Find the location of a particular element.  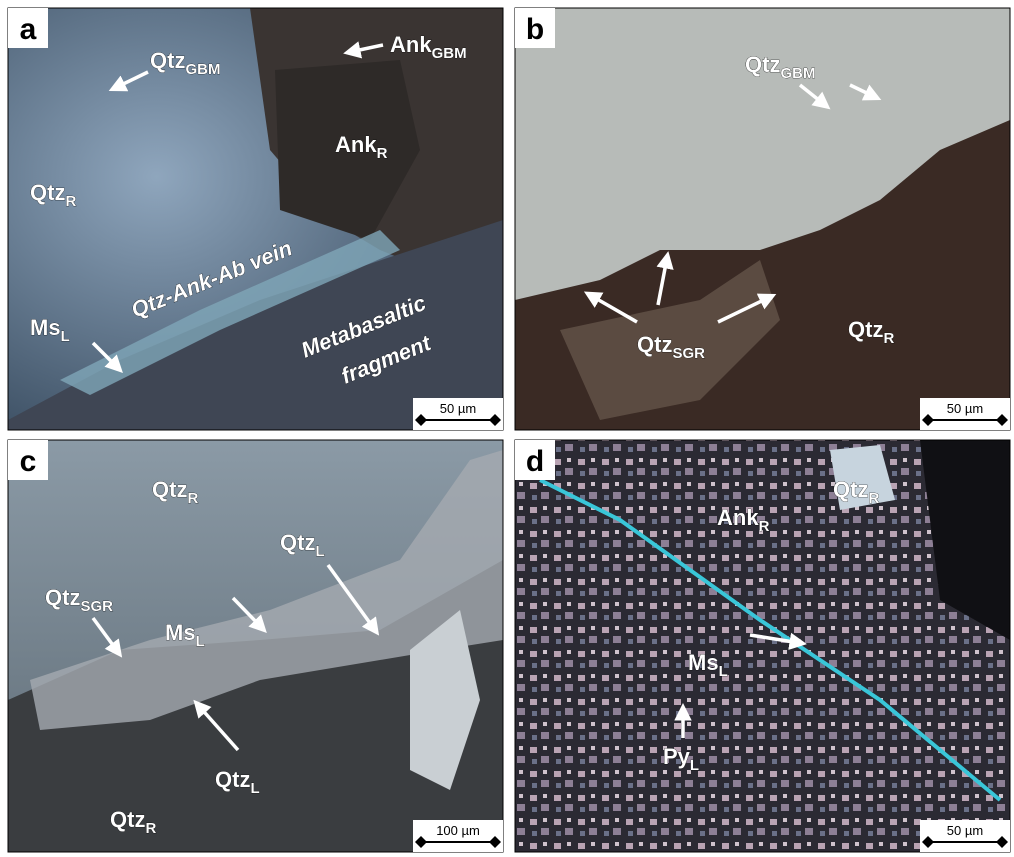

panel-letter: a is located at coordinates (28, 29).